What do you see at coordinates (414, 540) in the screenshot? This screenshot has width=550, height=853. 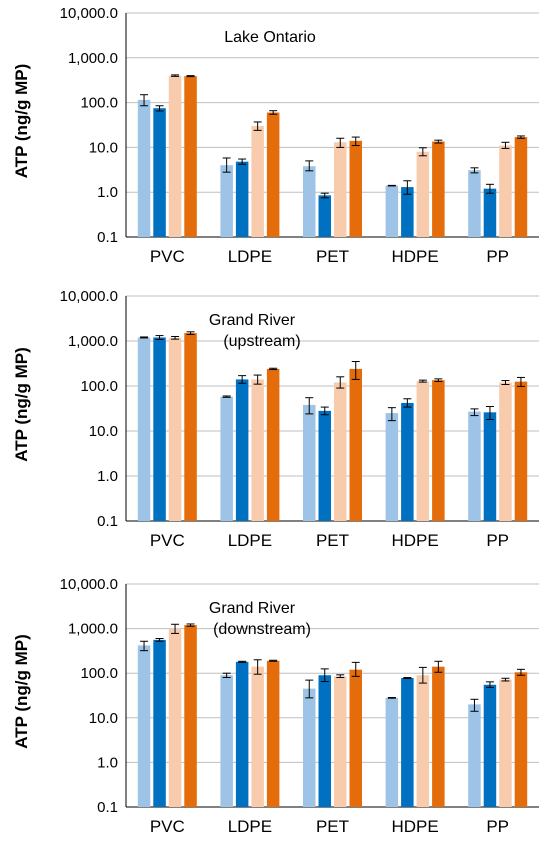 I see `x-tick-label: HDPE` at bounding box center [414, 540].